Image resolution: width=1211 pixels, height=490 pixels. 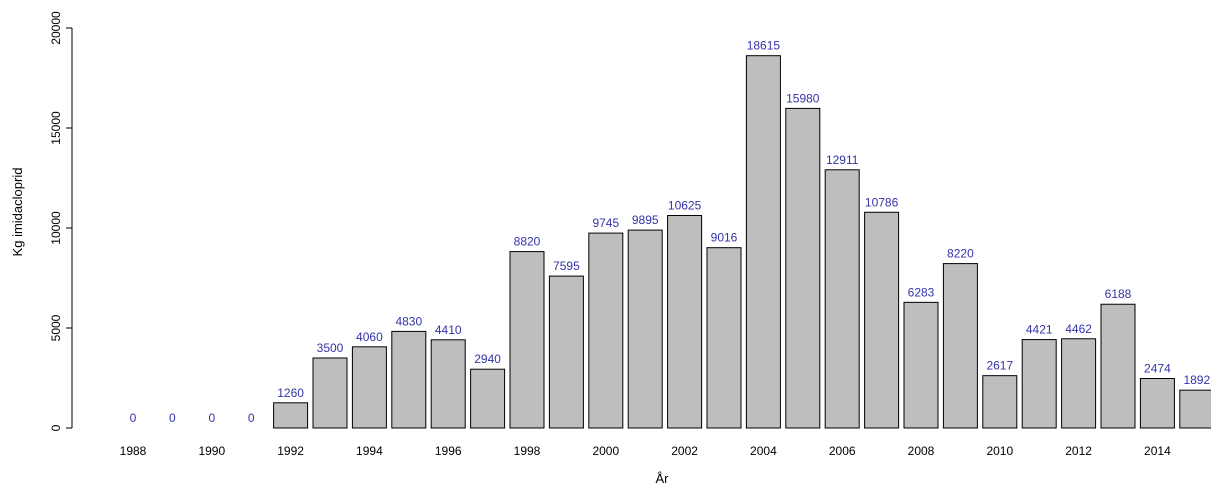 I want to click on y-axis-title: Kg imidacloprid, so click(x=17, y=212).